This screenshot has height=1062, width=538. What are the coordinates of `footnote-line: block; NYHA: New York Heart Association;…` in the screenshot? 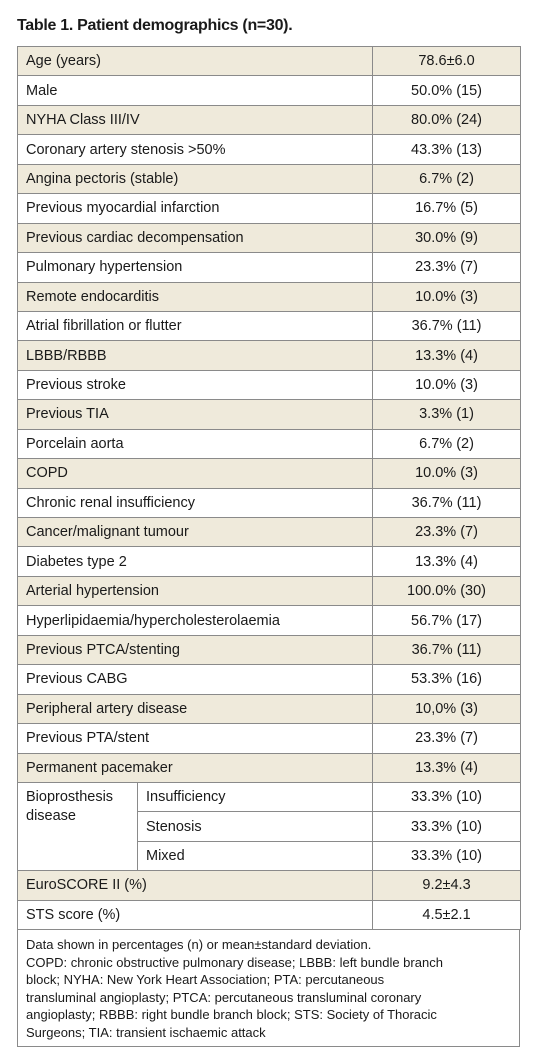 It's located at (205, 979).